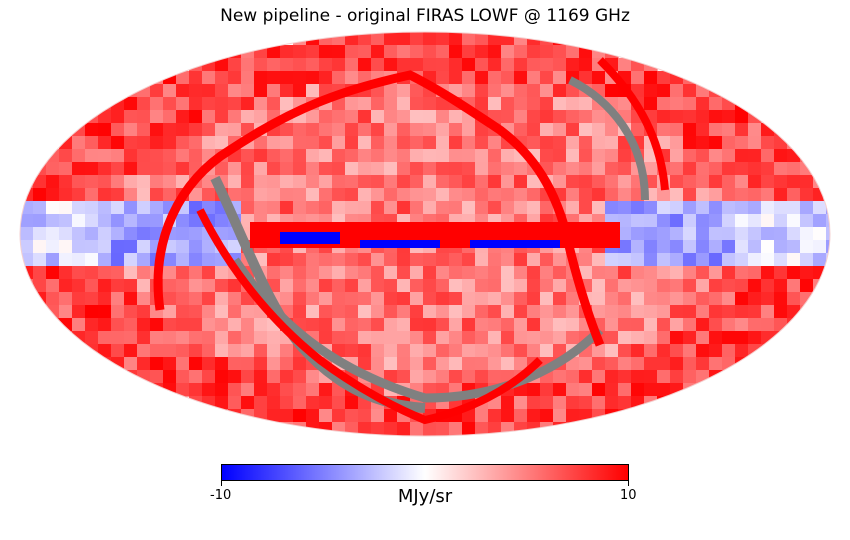  What do you see at coordinates (425, 472) in the screenshot?
I see `colorbar` at bounding box center [425, 472].